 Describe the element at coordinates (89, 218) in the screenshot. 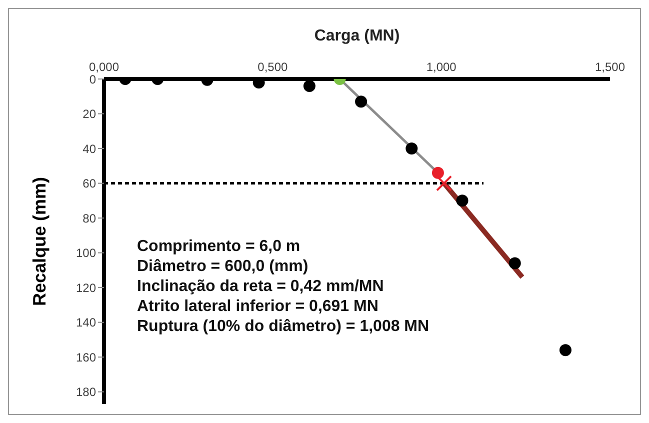

I see `y-tick-label: 80` at that location.